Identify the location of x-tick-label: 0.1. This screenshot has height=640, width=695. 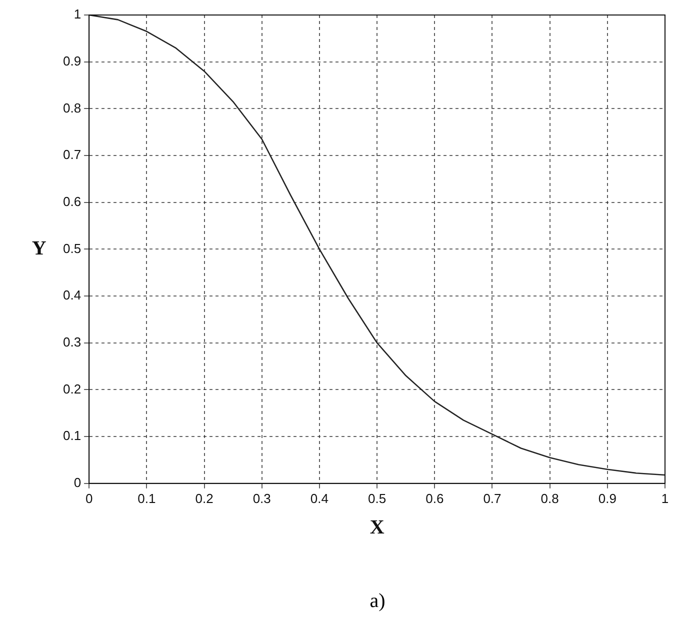
(147, 498).